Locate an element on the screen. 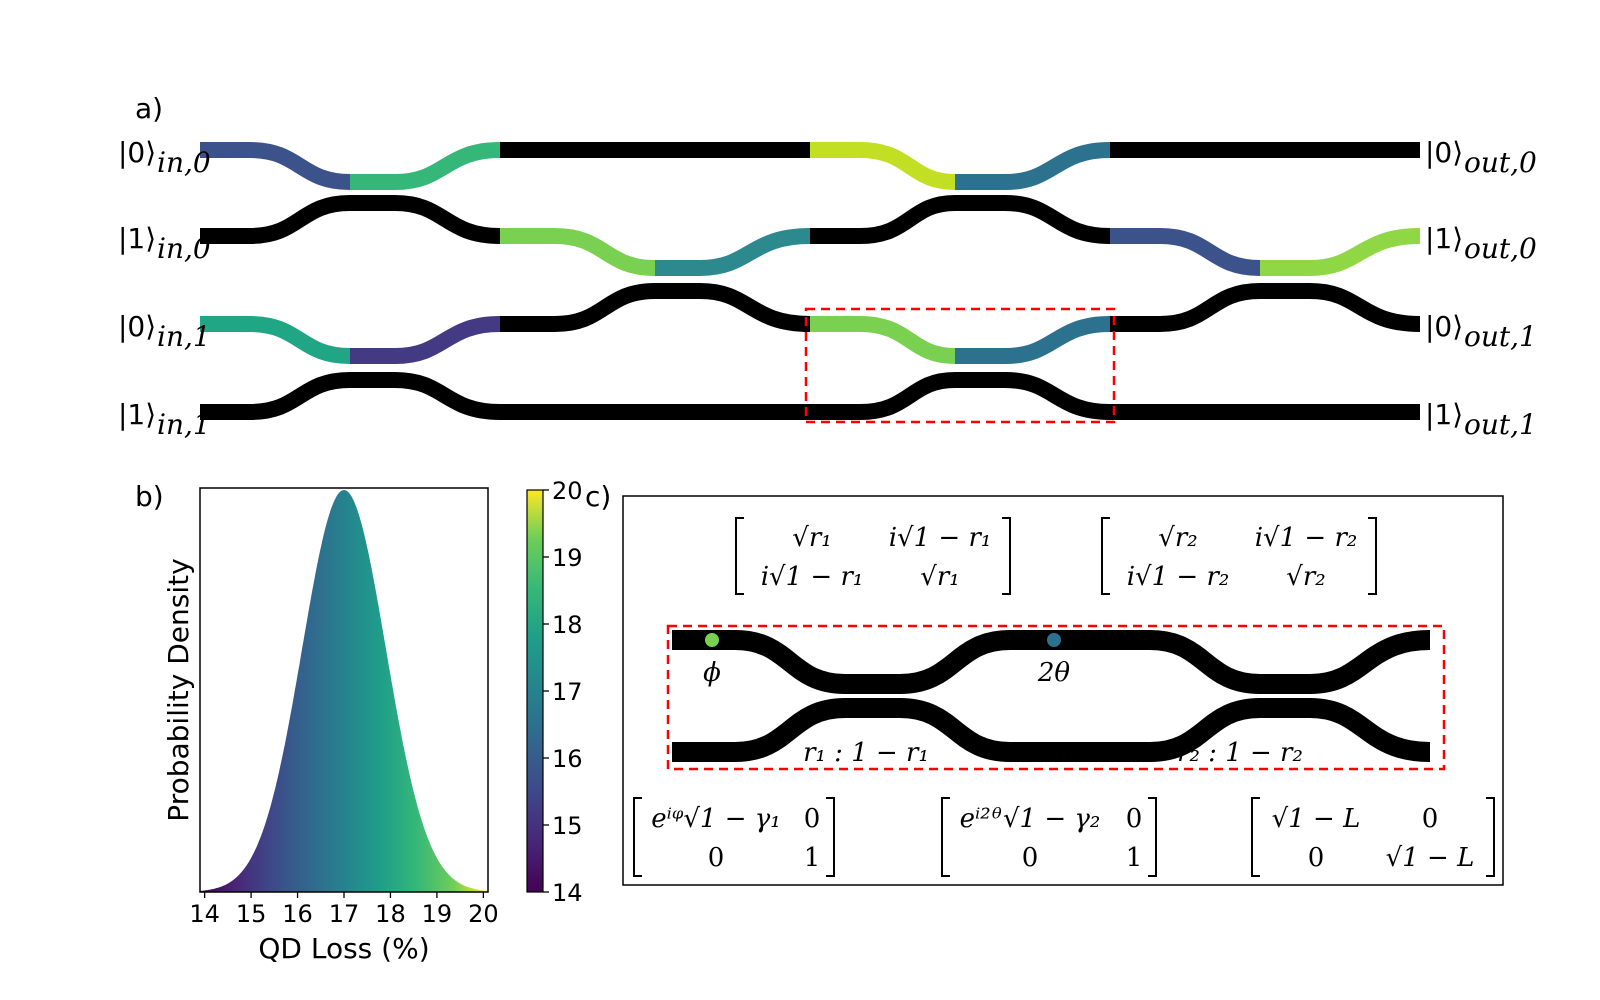 The image size is (1600, 1000). loss-m00: √1 − L is located at coordinates (1316, 819).